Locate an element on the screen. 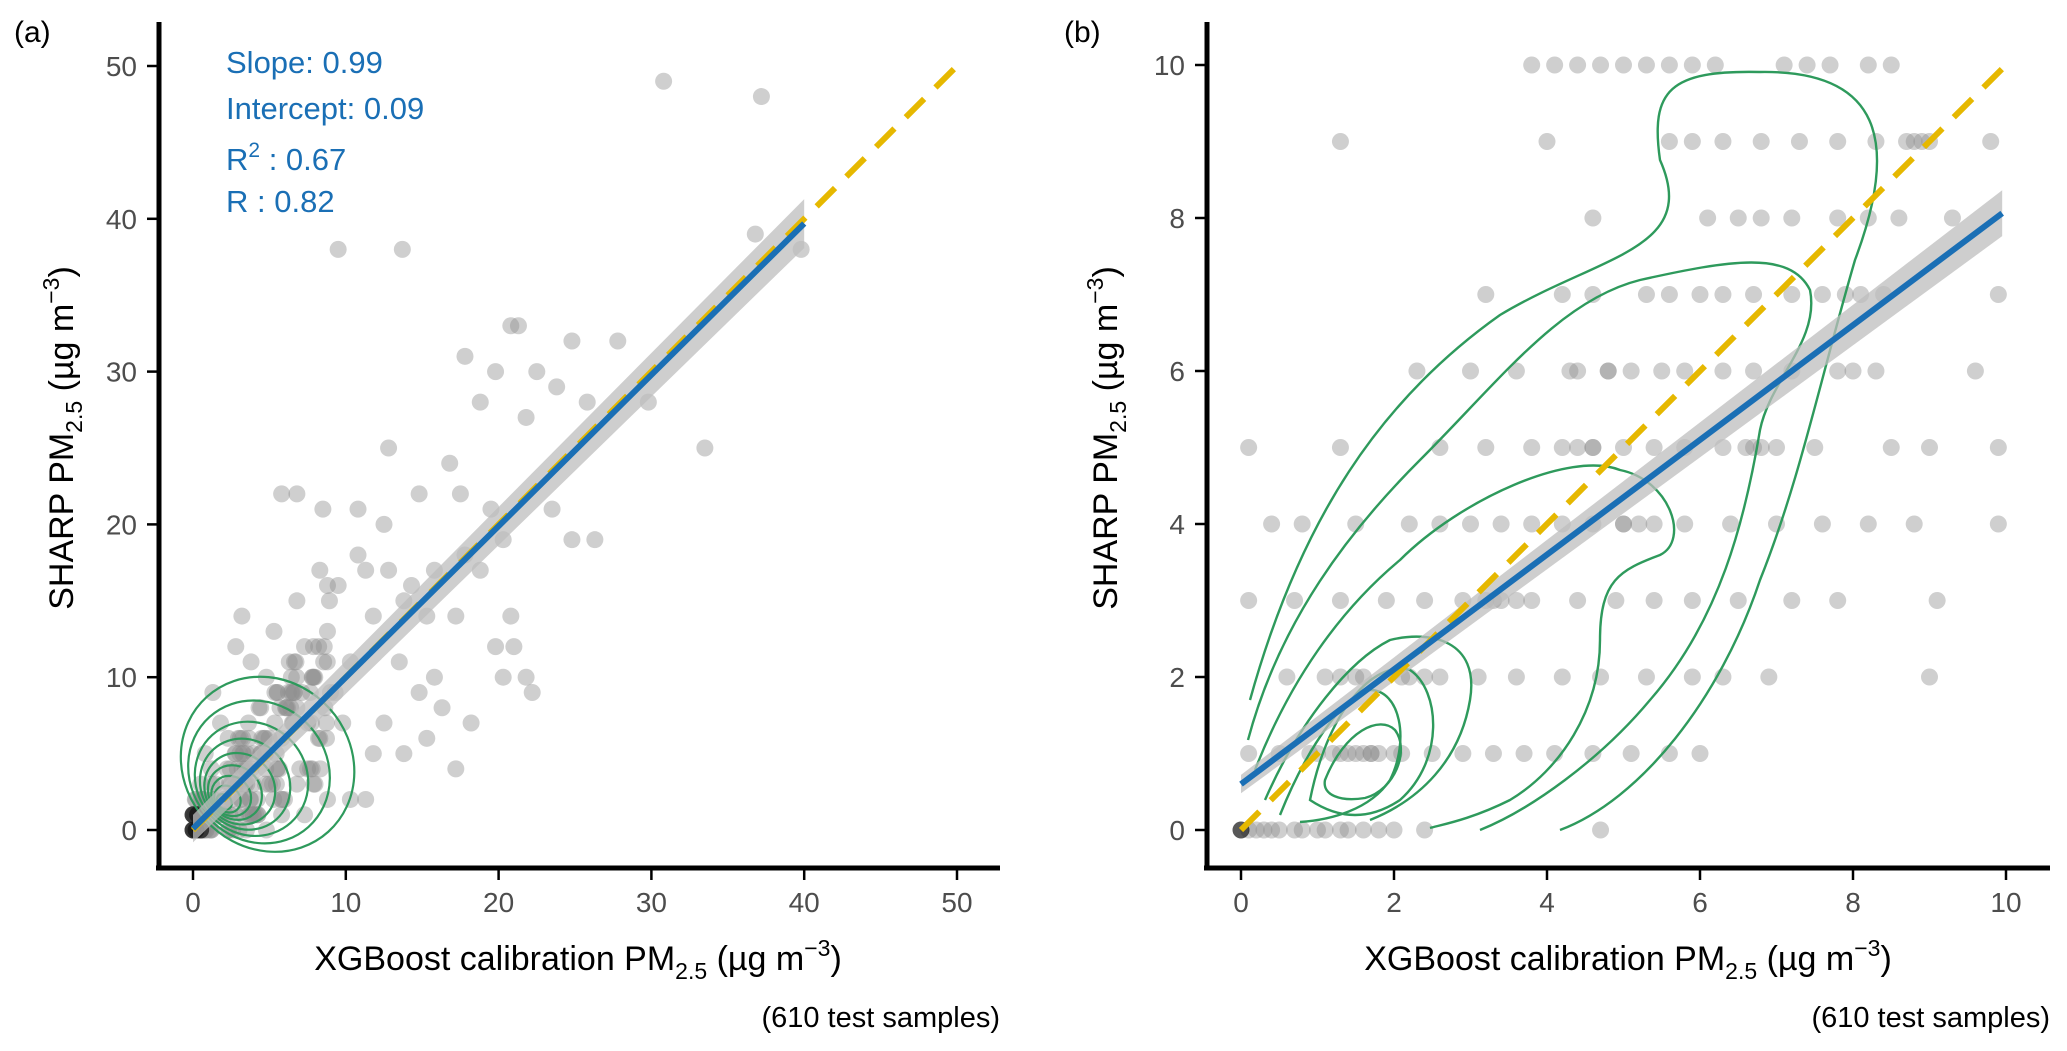  x-tick-label: 10 is located at coordinates (2005, 902).